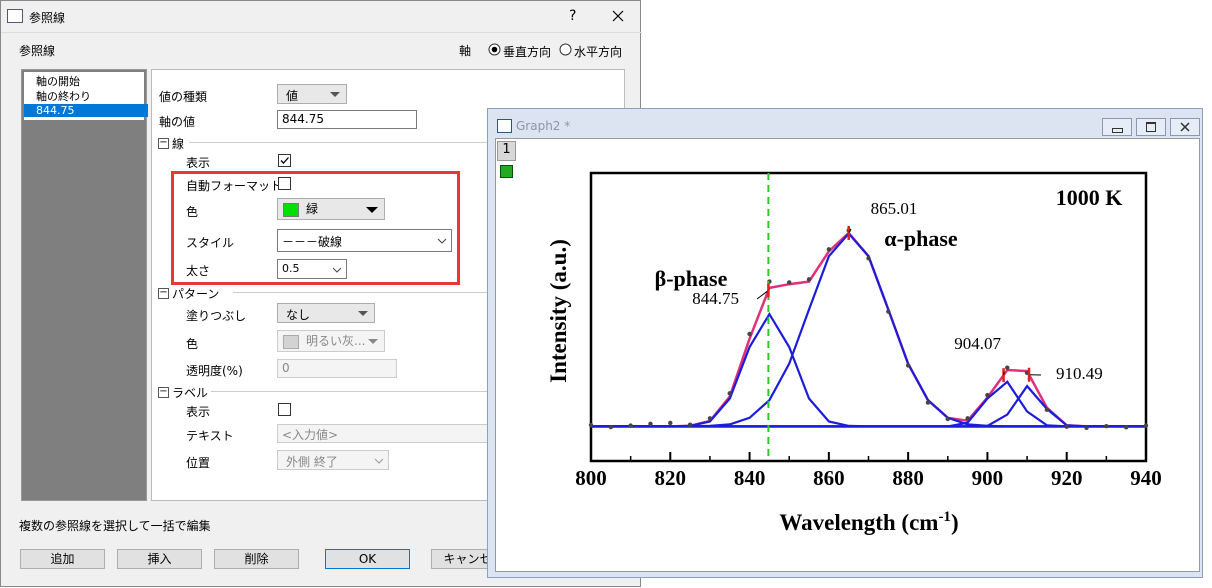 Image resolution: width=1212 pixels, height=588 pixels. What do you see at coordinates (15, 16) in the screenshot?
I see `dialog-icon` at bounding box center [15, 16].